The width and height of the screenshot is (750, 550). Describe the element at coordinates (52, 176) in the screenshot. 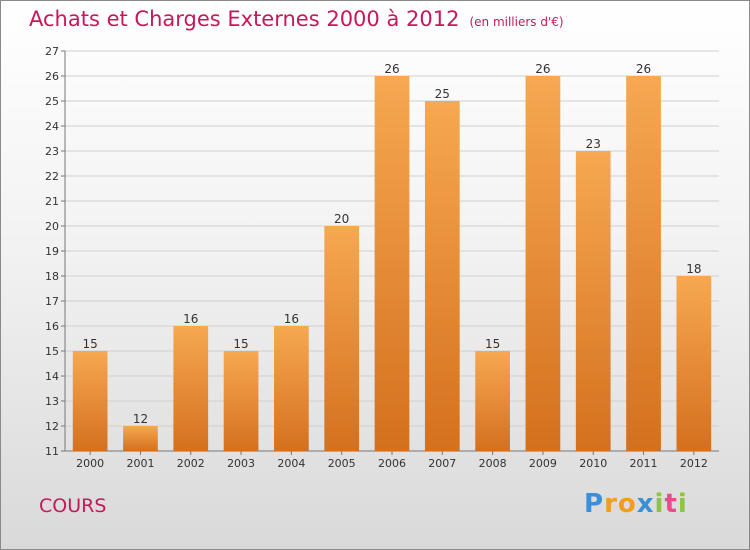

I see `y-tick-label: 22` at that location.